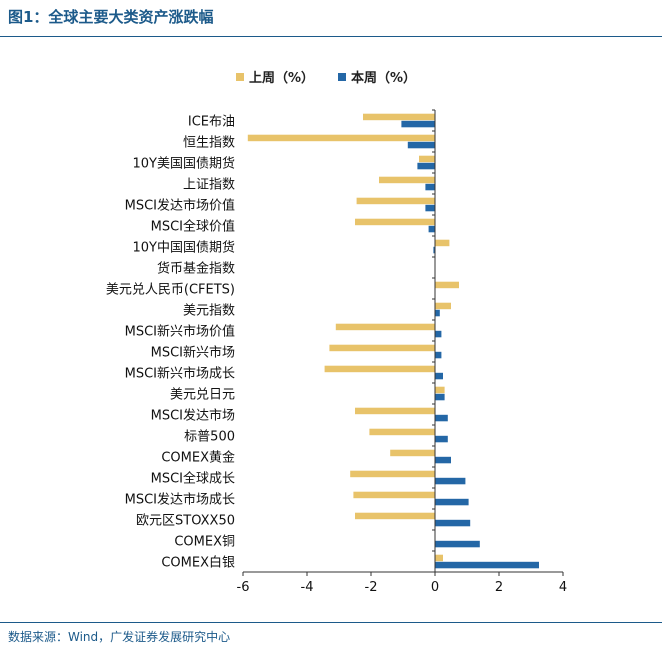  I want to click on category-label: MSCI新兴市场价值, so click(180, 332).